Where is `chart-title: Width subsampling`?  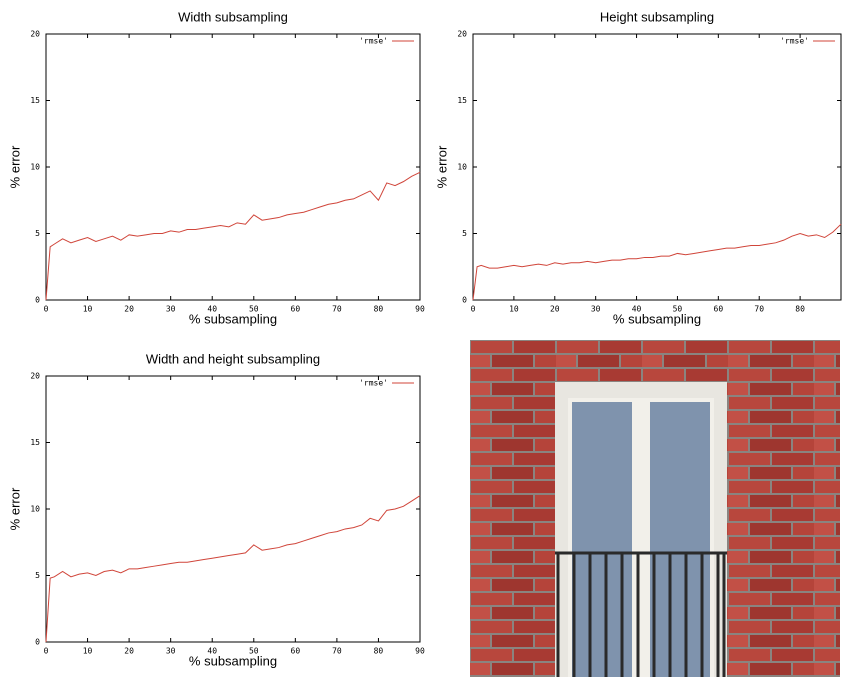 chart-title: Width subsampling is located at coordinates (233, 16).